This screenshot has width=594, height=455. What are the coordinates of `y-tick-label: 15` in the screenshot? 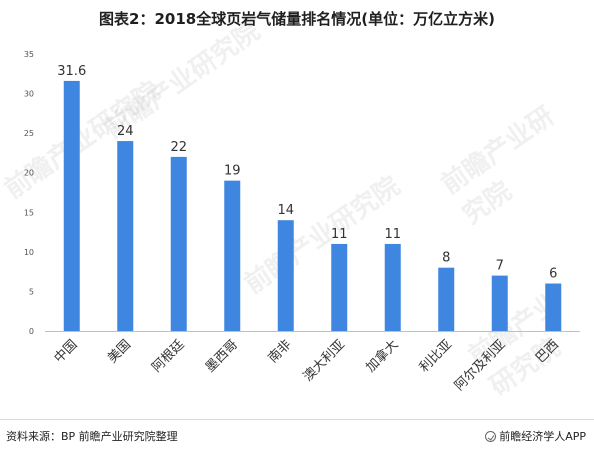 It's located at (29, 212).